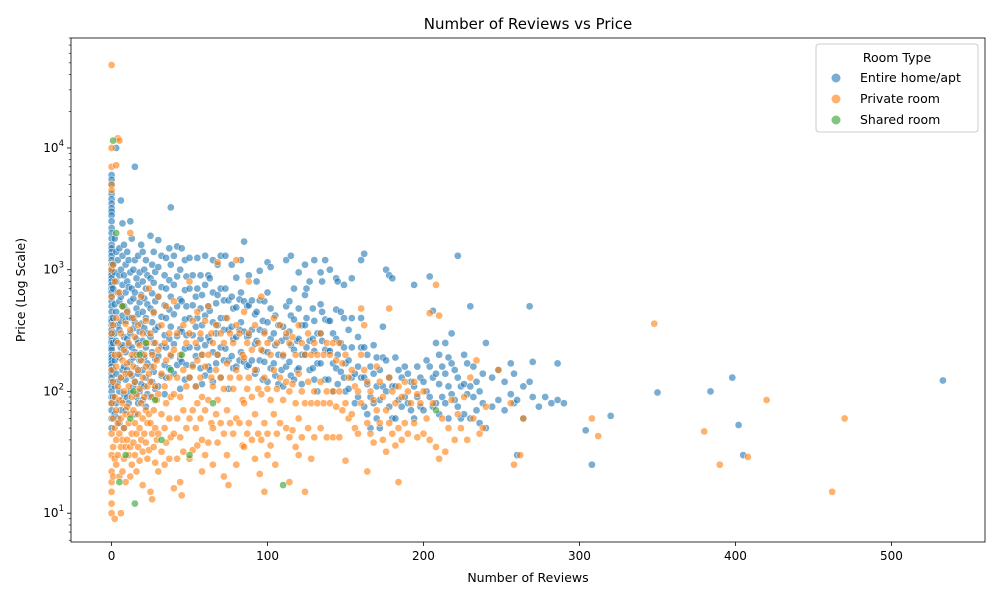 The image size is (1000, 600). What do you see at coordinates (53, 390) in the screenshot?
I see `y-tick-label: 102` at bounding box center [53, 390].